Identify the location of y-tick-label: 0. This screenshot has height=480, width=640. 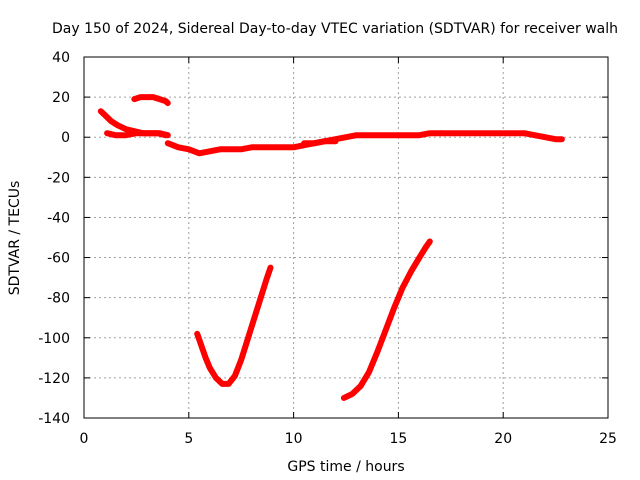
(65, 138).